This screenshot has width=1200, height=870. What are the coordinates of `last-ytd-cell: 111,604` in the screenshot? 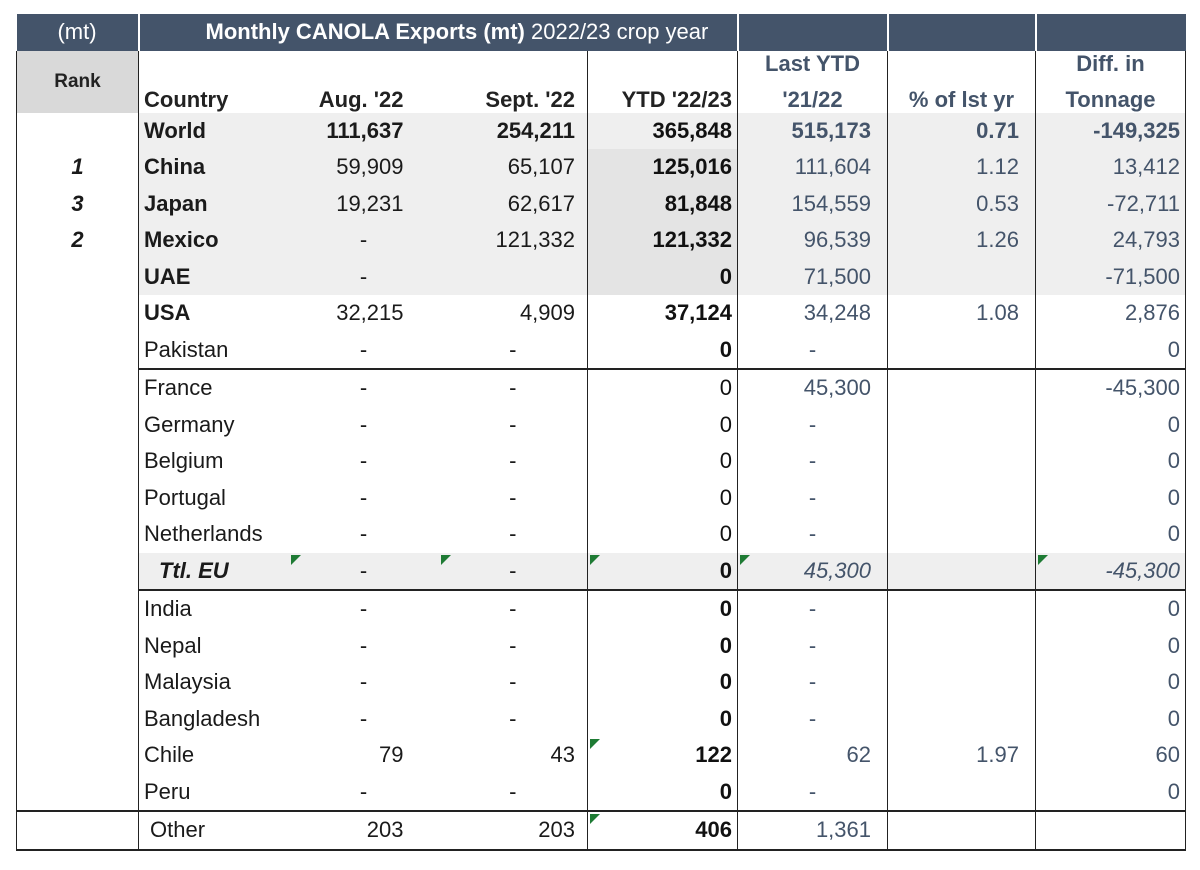 It's located at (812, 167).